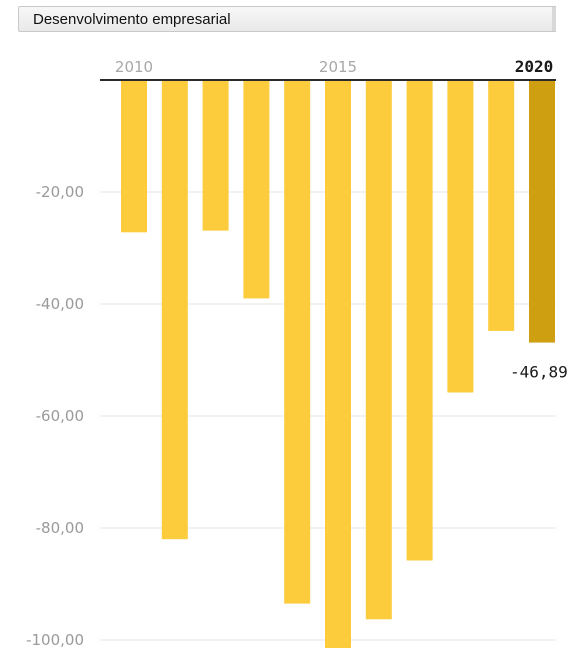 The height and width of the screenshot is (648, 571). I want to click on bar-2014, so click(297, 342).